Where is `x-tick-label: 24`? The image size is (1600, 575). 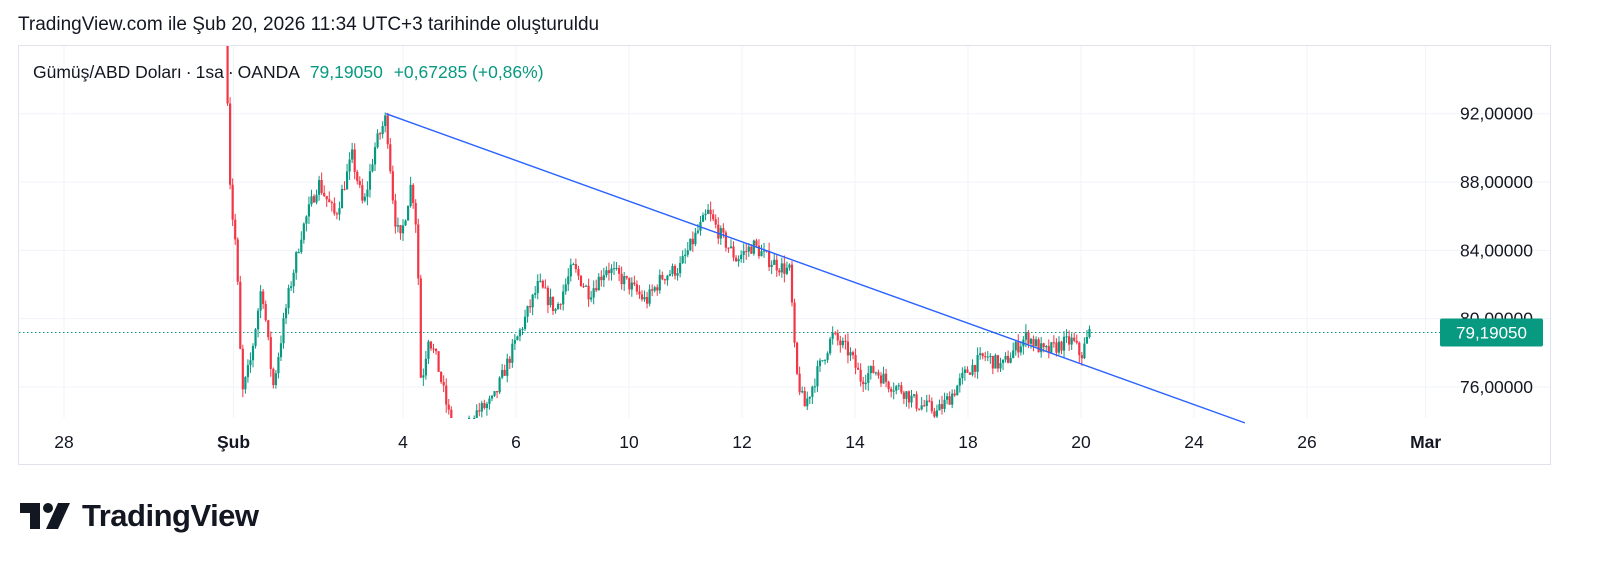 x-tick-label: 24 is located at coordinates (1194, 442).